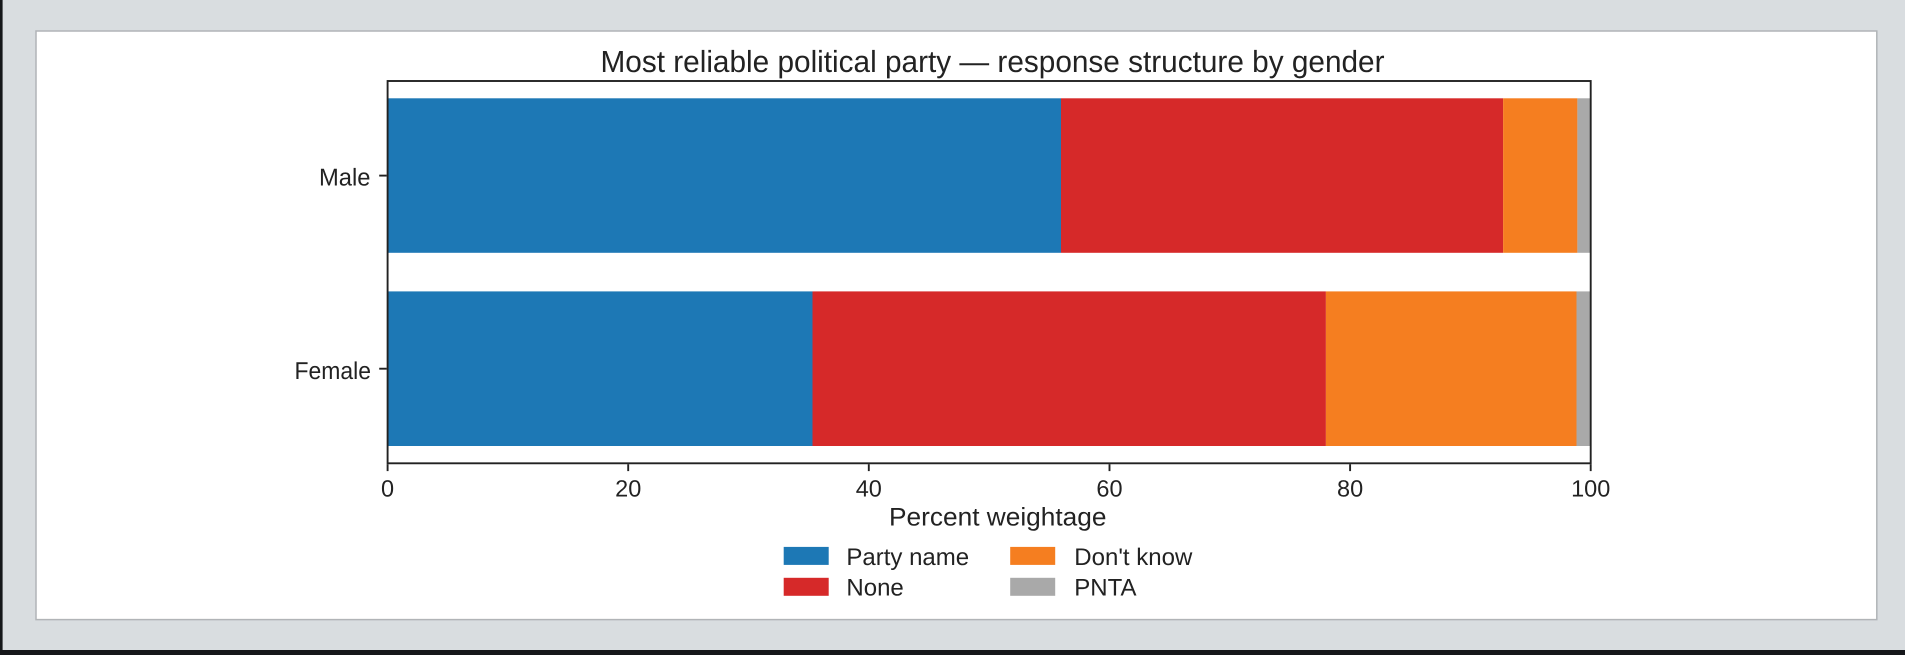 The height and width of the screenshot is (655, 1905). What do you see at coordinates (998, 518) in the screenshot?
I see `svg-text: Percent weightage` at bounding box center [998, 518].